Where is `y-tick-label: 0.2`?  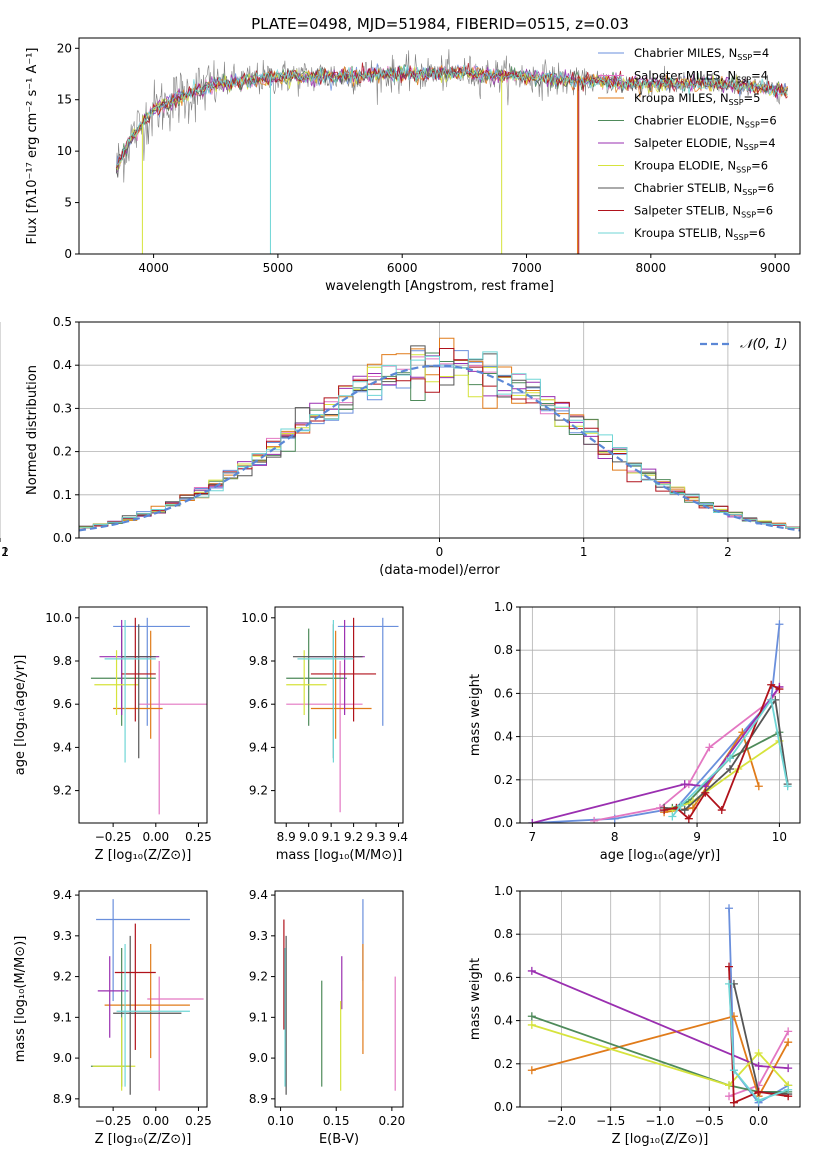 y-tick-label: 0.2 is located at coordinates (62, 452).